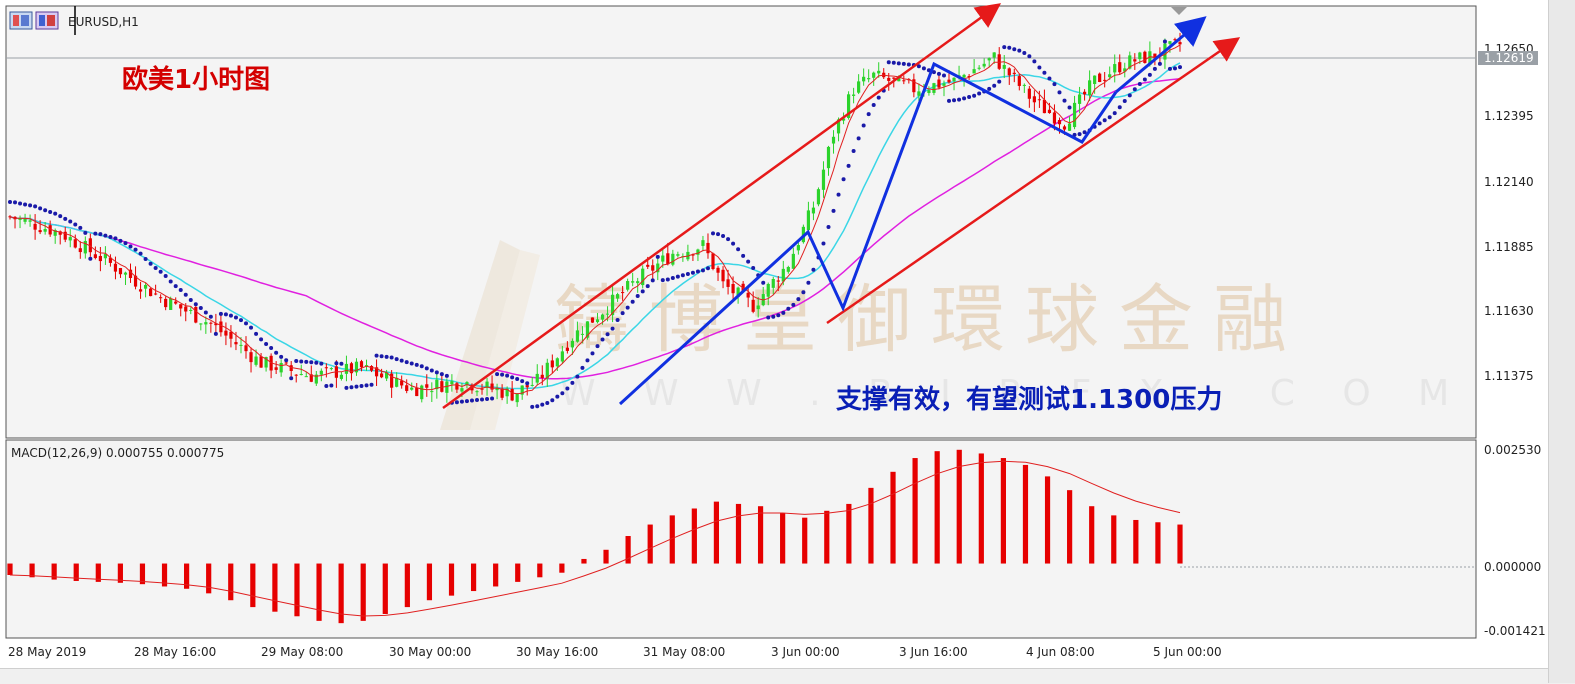 The height and width of the screenshot is (684, 1575). What do you see at coordinates (1561, 341) in the screenshot?
I see `window-scrollbar` at bounding box center [1561, 341].